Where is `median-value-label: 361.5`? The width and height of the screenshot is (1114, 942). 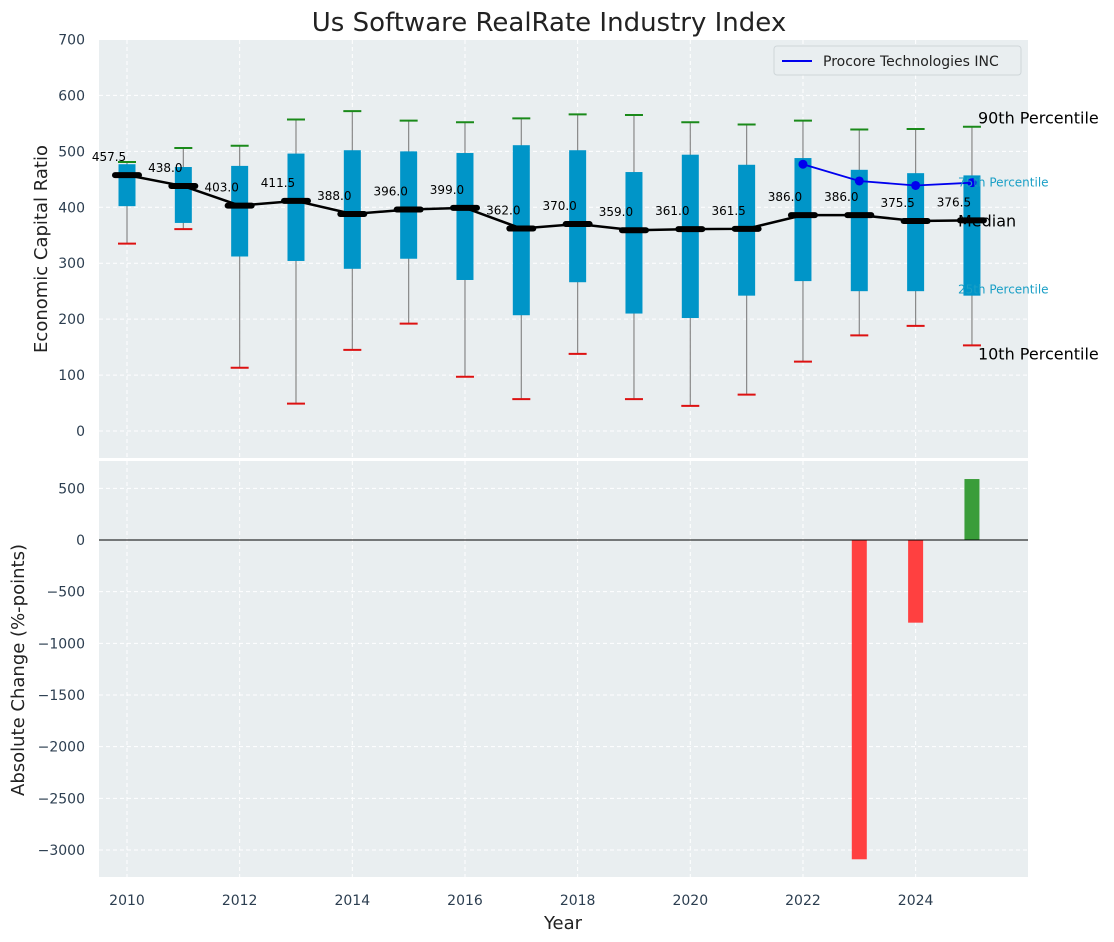 median-value-label: 361.5 is located at coordinates (728, 211).